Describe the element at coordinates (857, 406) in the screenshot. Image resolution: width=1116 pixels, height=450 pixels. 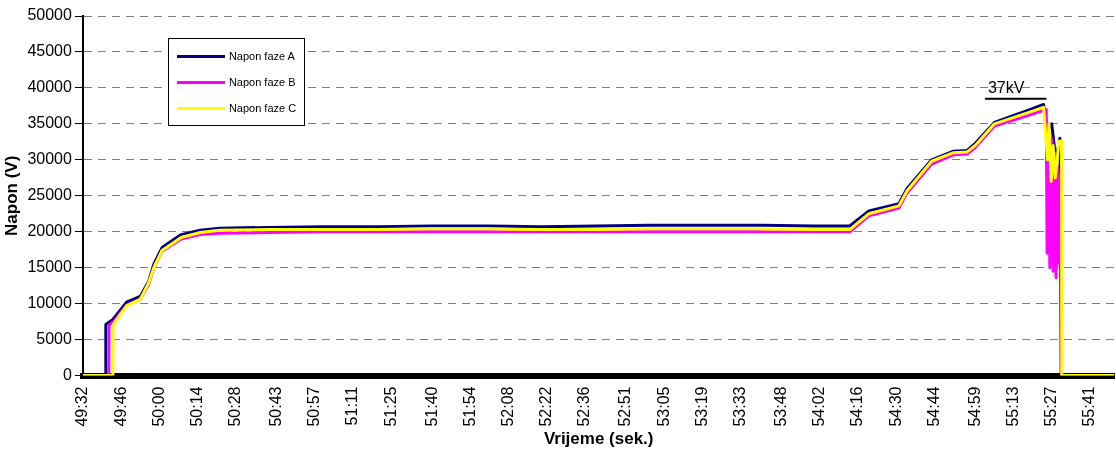
I see `x-tick-label: 54:16` at that location.